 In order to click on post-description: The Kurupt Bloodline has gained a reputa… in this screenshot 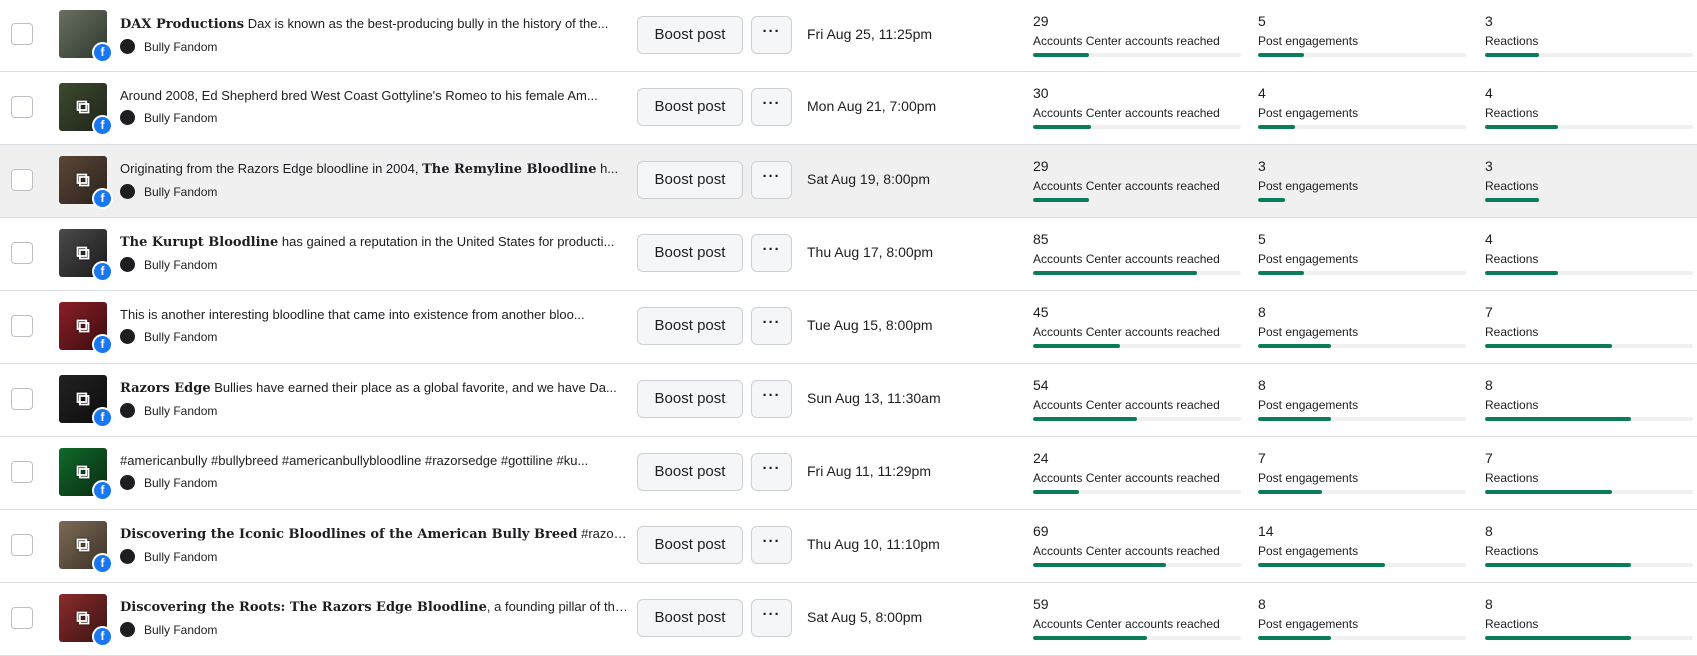, I will do `click(374, 242)`.